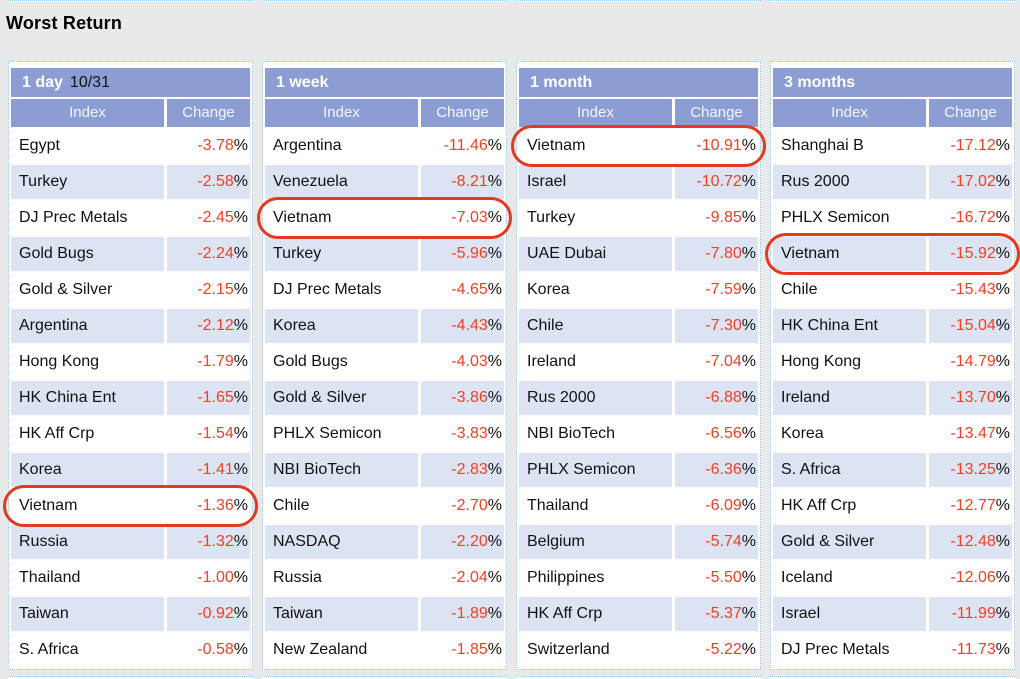 The height and width of the screenshot is (679, 1020). Describe the element at coordinates (638, 254) in the screenshot. I see `table-row: UAE Dubai -7.80%` at that location.